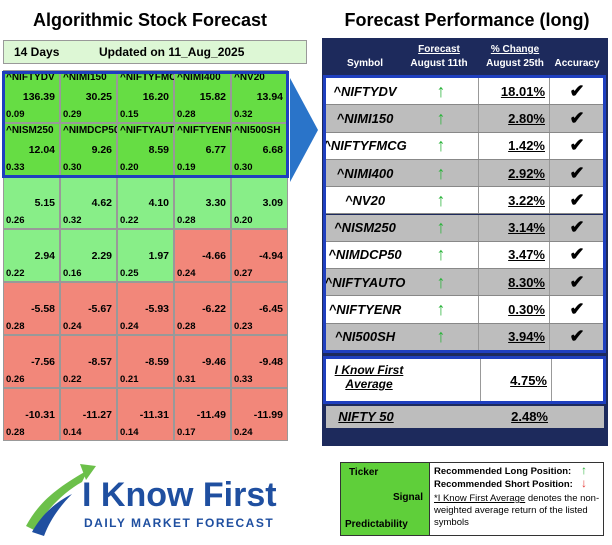  I want to click on right-title: Forecast Performance (long), so click(467, 20).